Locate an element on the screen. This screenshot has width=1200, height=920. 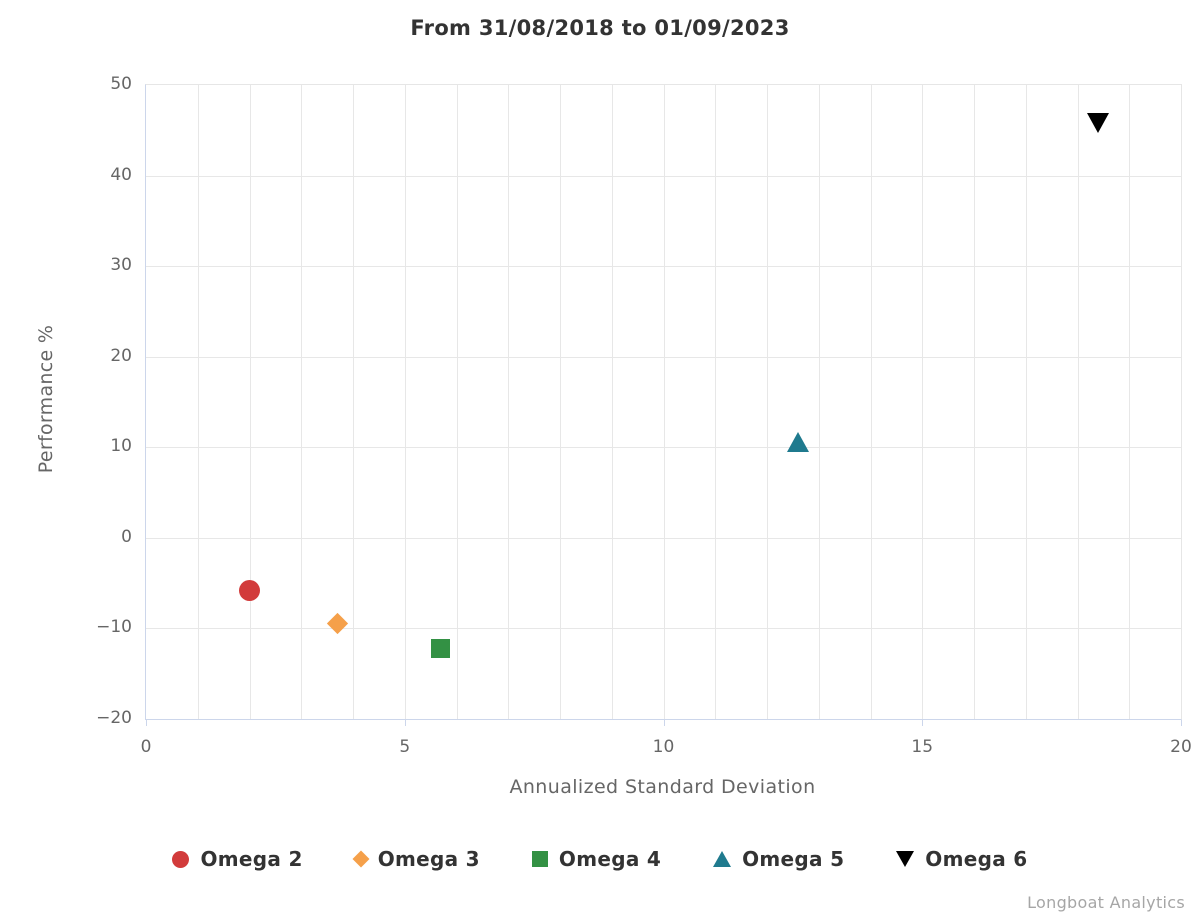
y-tick-label: −20 is located at coordinates (114, 718).